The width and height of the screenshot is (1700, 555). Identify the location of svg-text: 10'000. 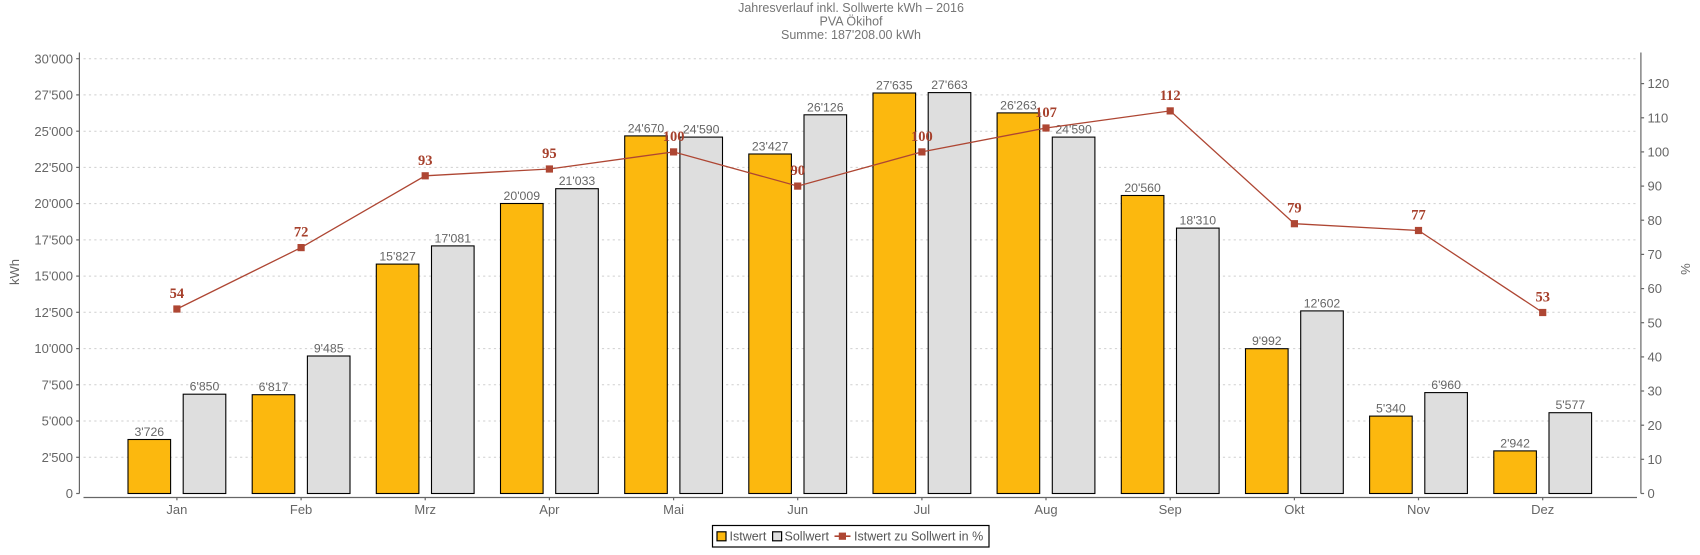
(53, 348).